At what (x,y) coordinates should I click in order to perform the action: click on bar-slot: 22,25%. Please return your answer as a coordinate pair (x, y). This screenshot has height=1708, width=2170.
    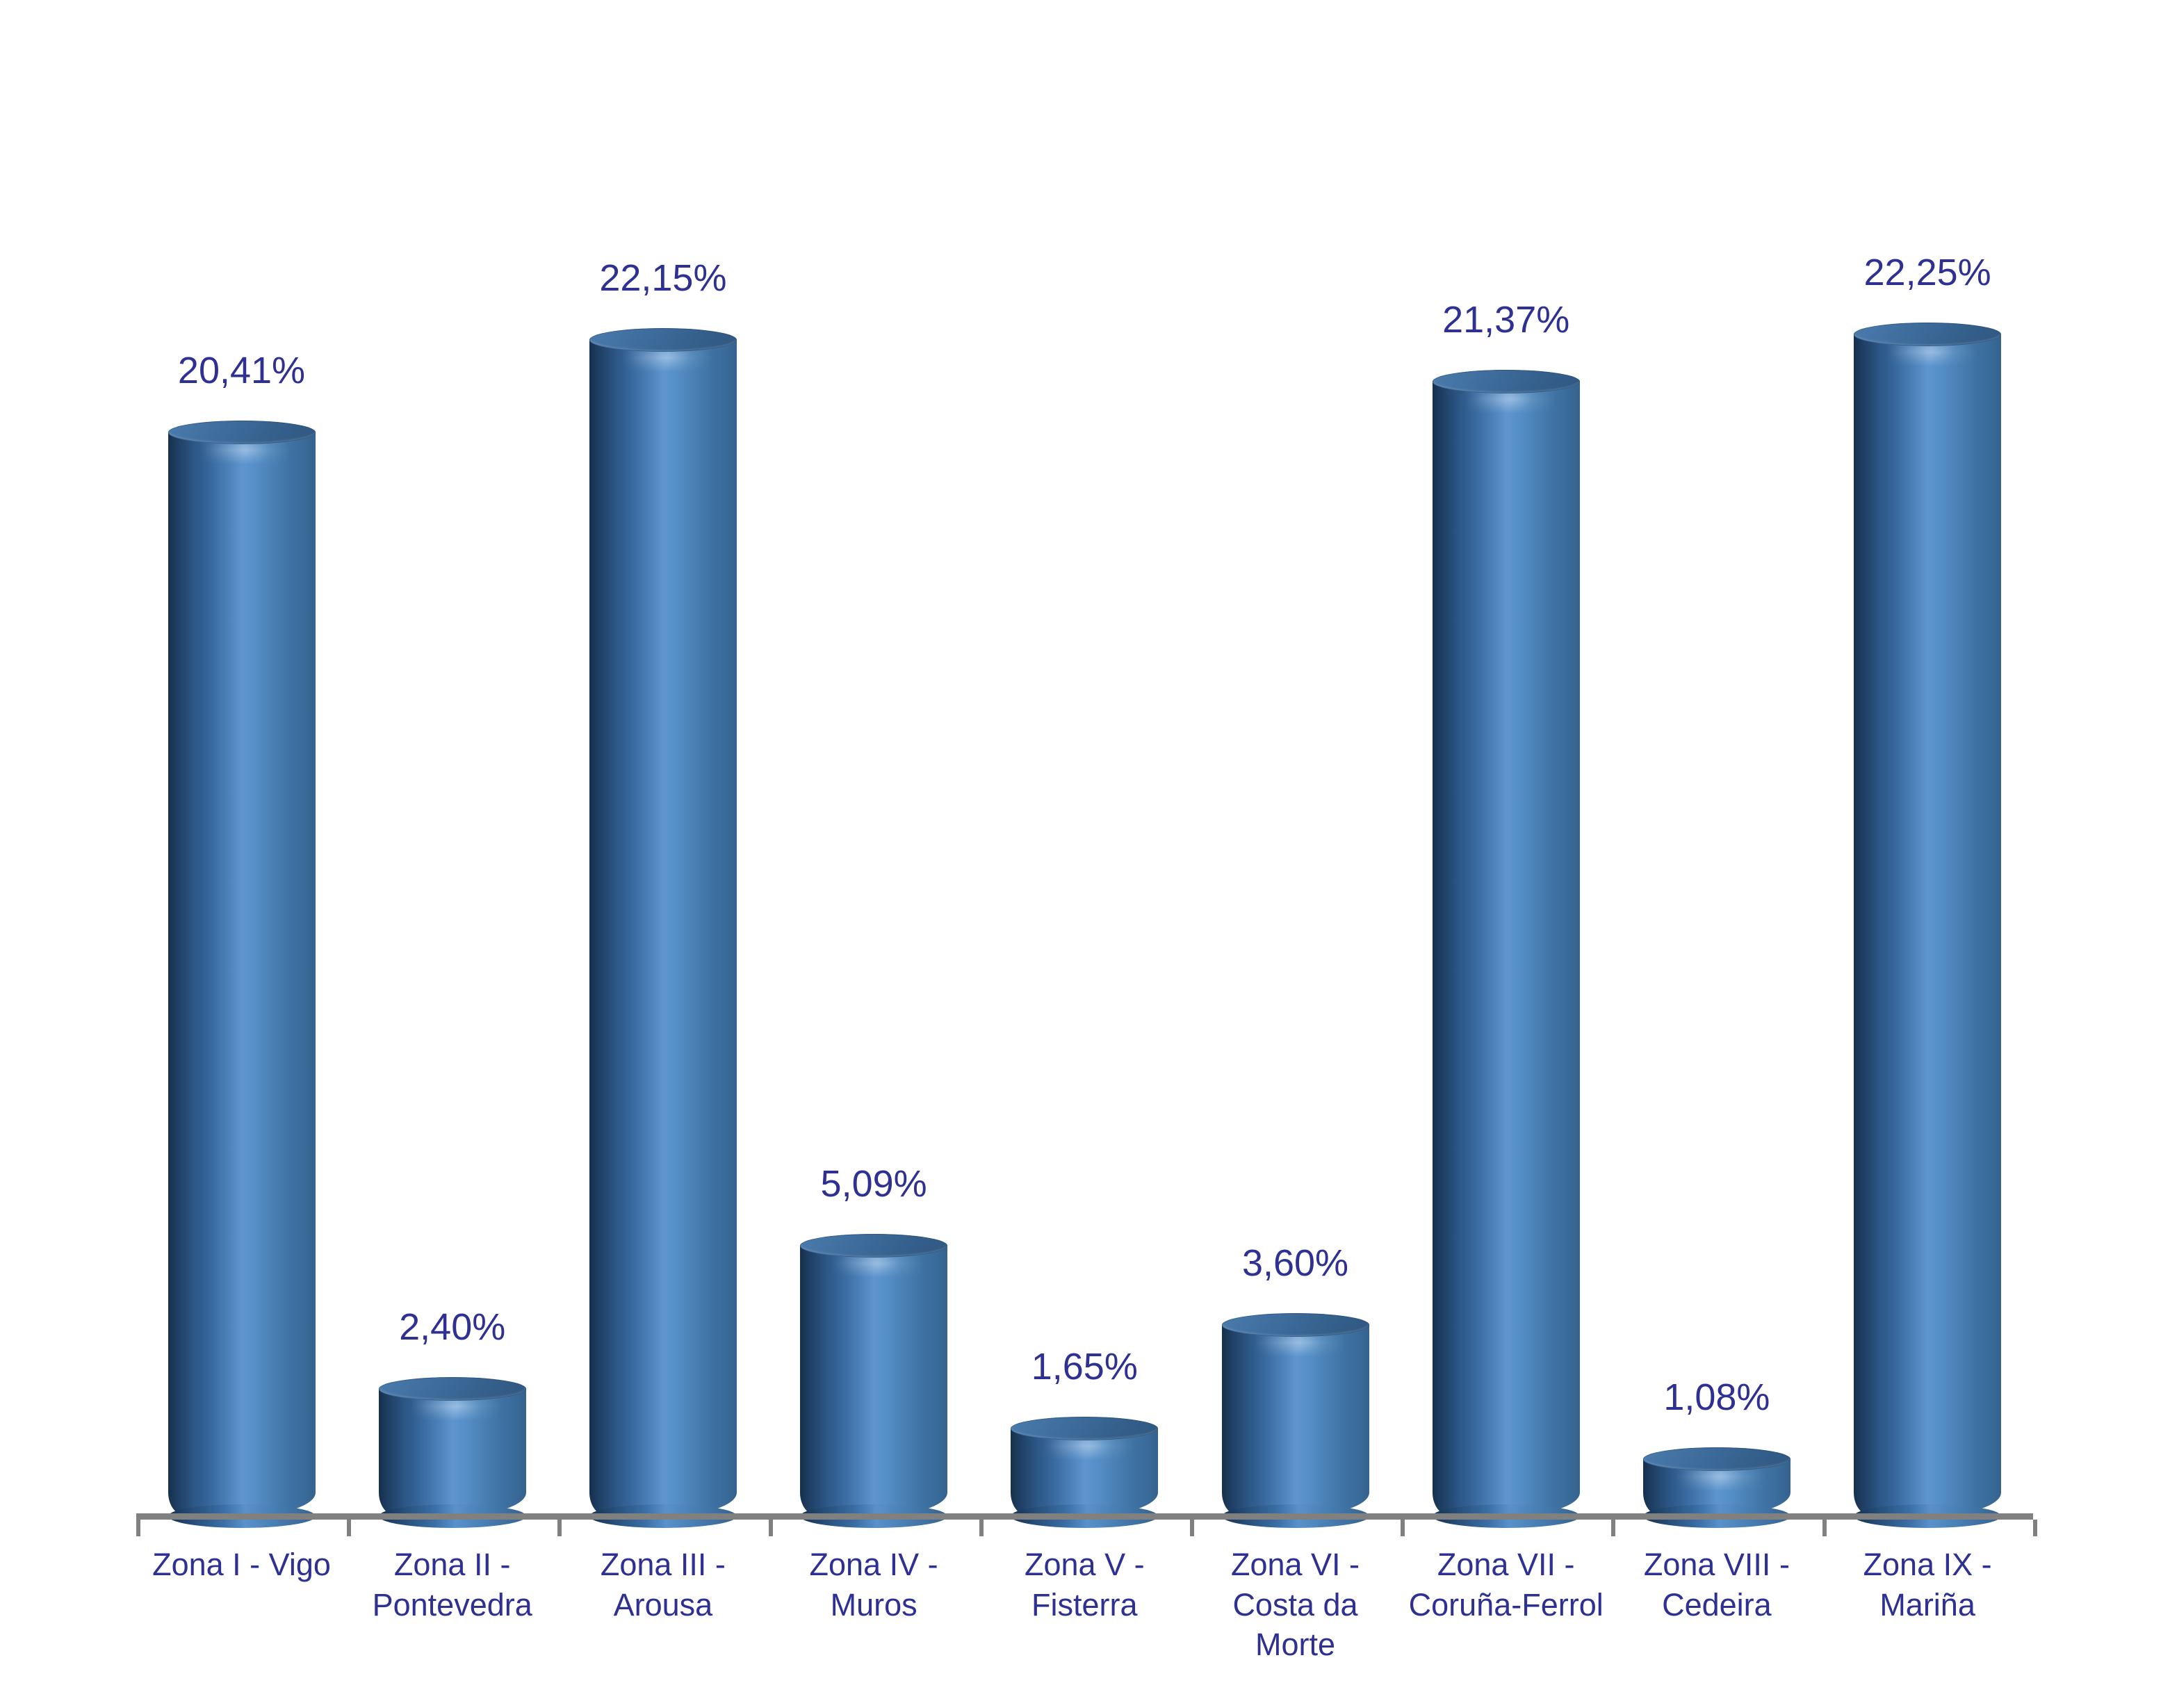
    Looking at the image, I should click on (1927, 854).